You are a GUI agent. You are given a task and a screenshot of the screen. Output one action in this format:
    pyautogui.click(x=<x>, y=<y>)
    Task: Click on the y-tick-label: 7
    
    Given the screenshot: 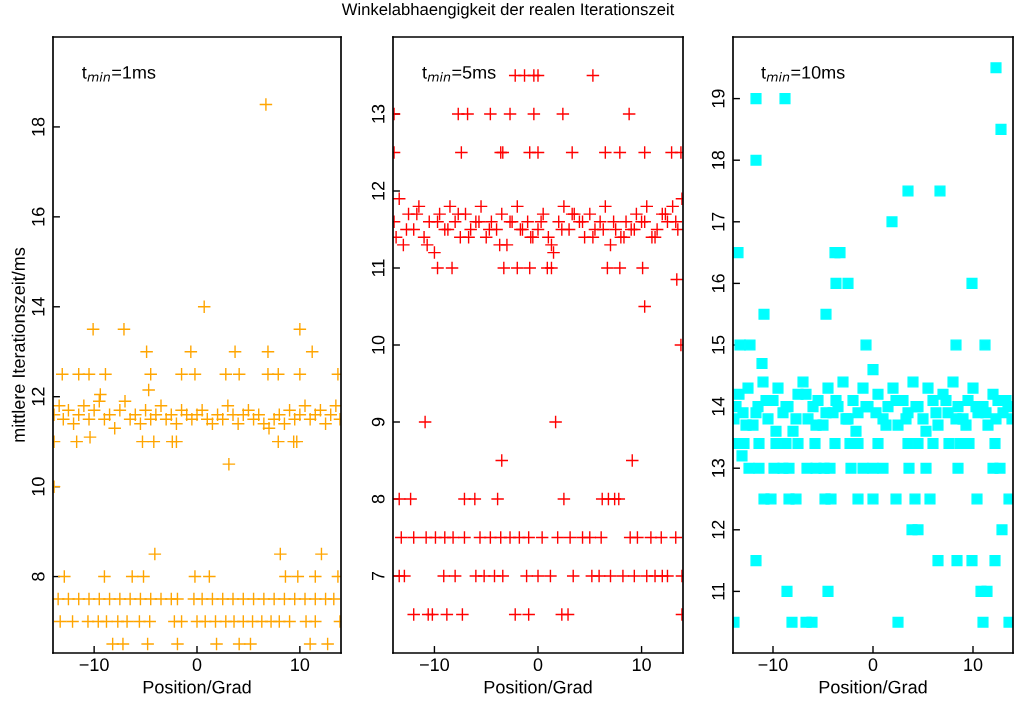 What is the action you would take?
    pyautogui.click(x=378, y=576)
    